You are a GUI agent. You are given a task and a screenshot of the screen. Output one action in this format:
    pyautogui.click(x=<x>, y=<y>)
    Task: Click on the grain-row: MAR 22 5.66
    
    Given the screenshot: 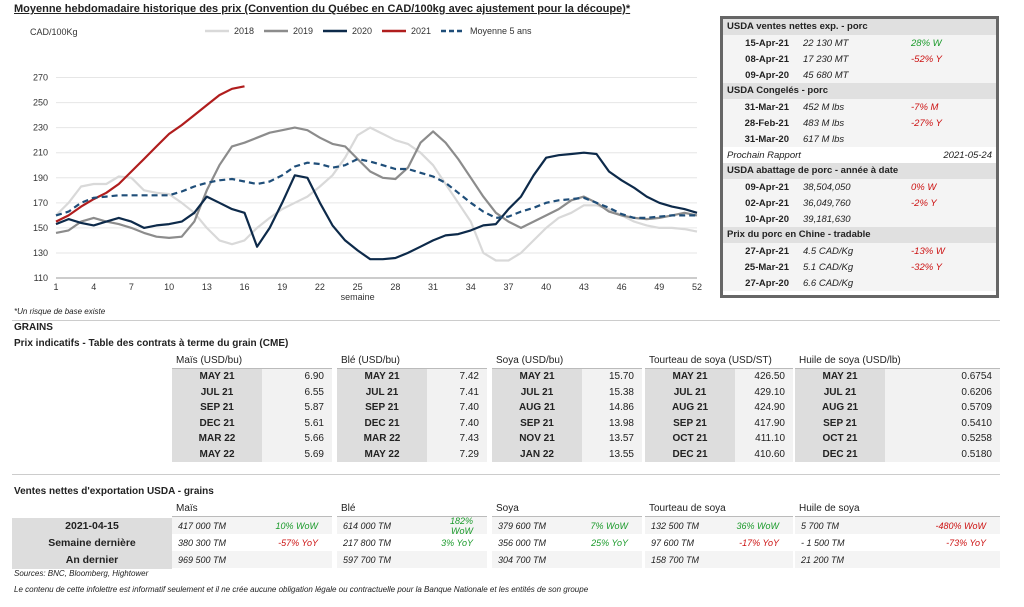 What is the action you would take?
    pyautogui.click(x=252, y=439)
    